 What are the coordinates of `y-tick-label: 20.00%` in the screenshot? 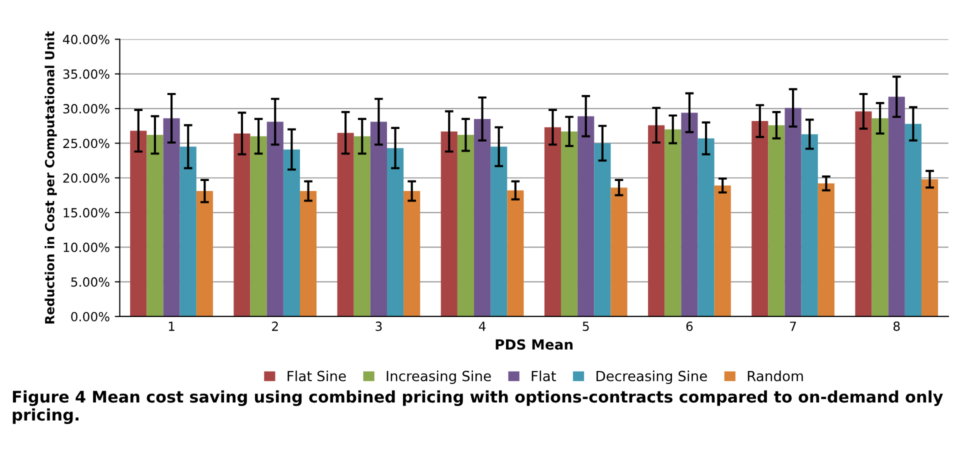 It's located at (86, 178).